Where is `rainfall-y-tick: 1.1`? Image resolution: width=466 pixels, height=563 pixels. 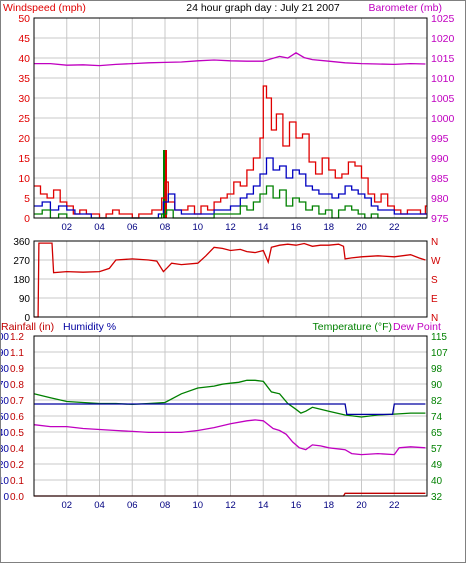
rainfall-y-tick: 1.1 is located at coordinates (17, 353).